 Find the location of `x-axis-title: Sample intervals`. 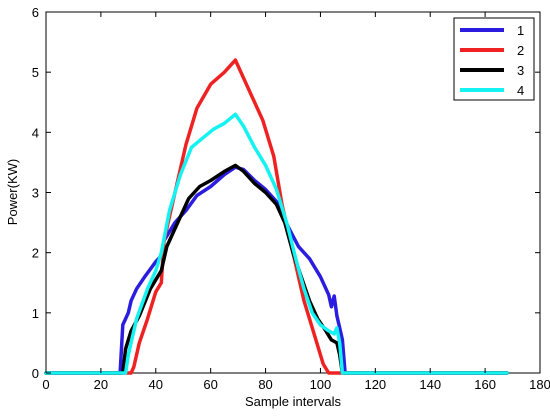

x-axis-title: Sample intervals is located at coordinates (293, 401).